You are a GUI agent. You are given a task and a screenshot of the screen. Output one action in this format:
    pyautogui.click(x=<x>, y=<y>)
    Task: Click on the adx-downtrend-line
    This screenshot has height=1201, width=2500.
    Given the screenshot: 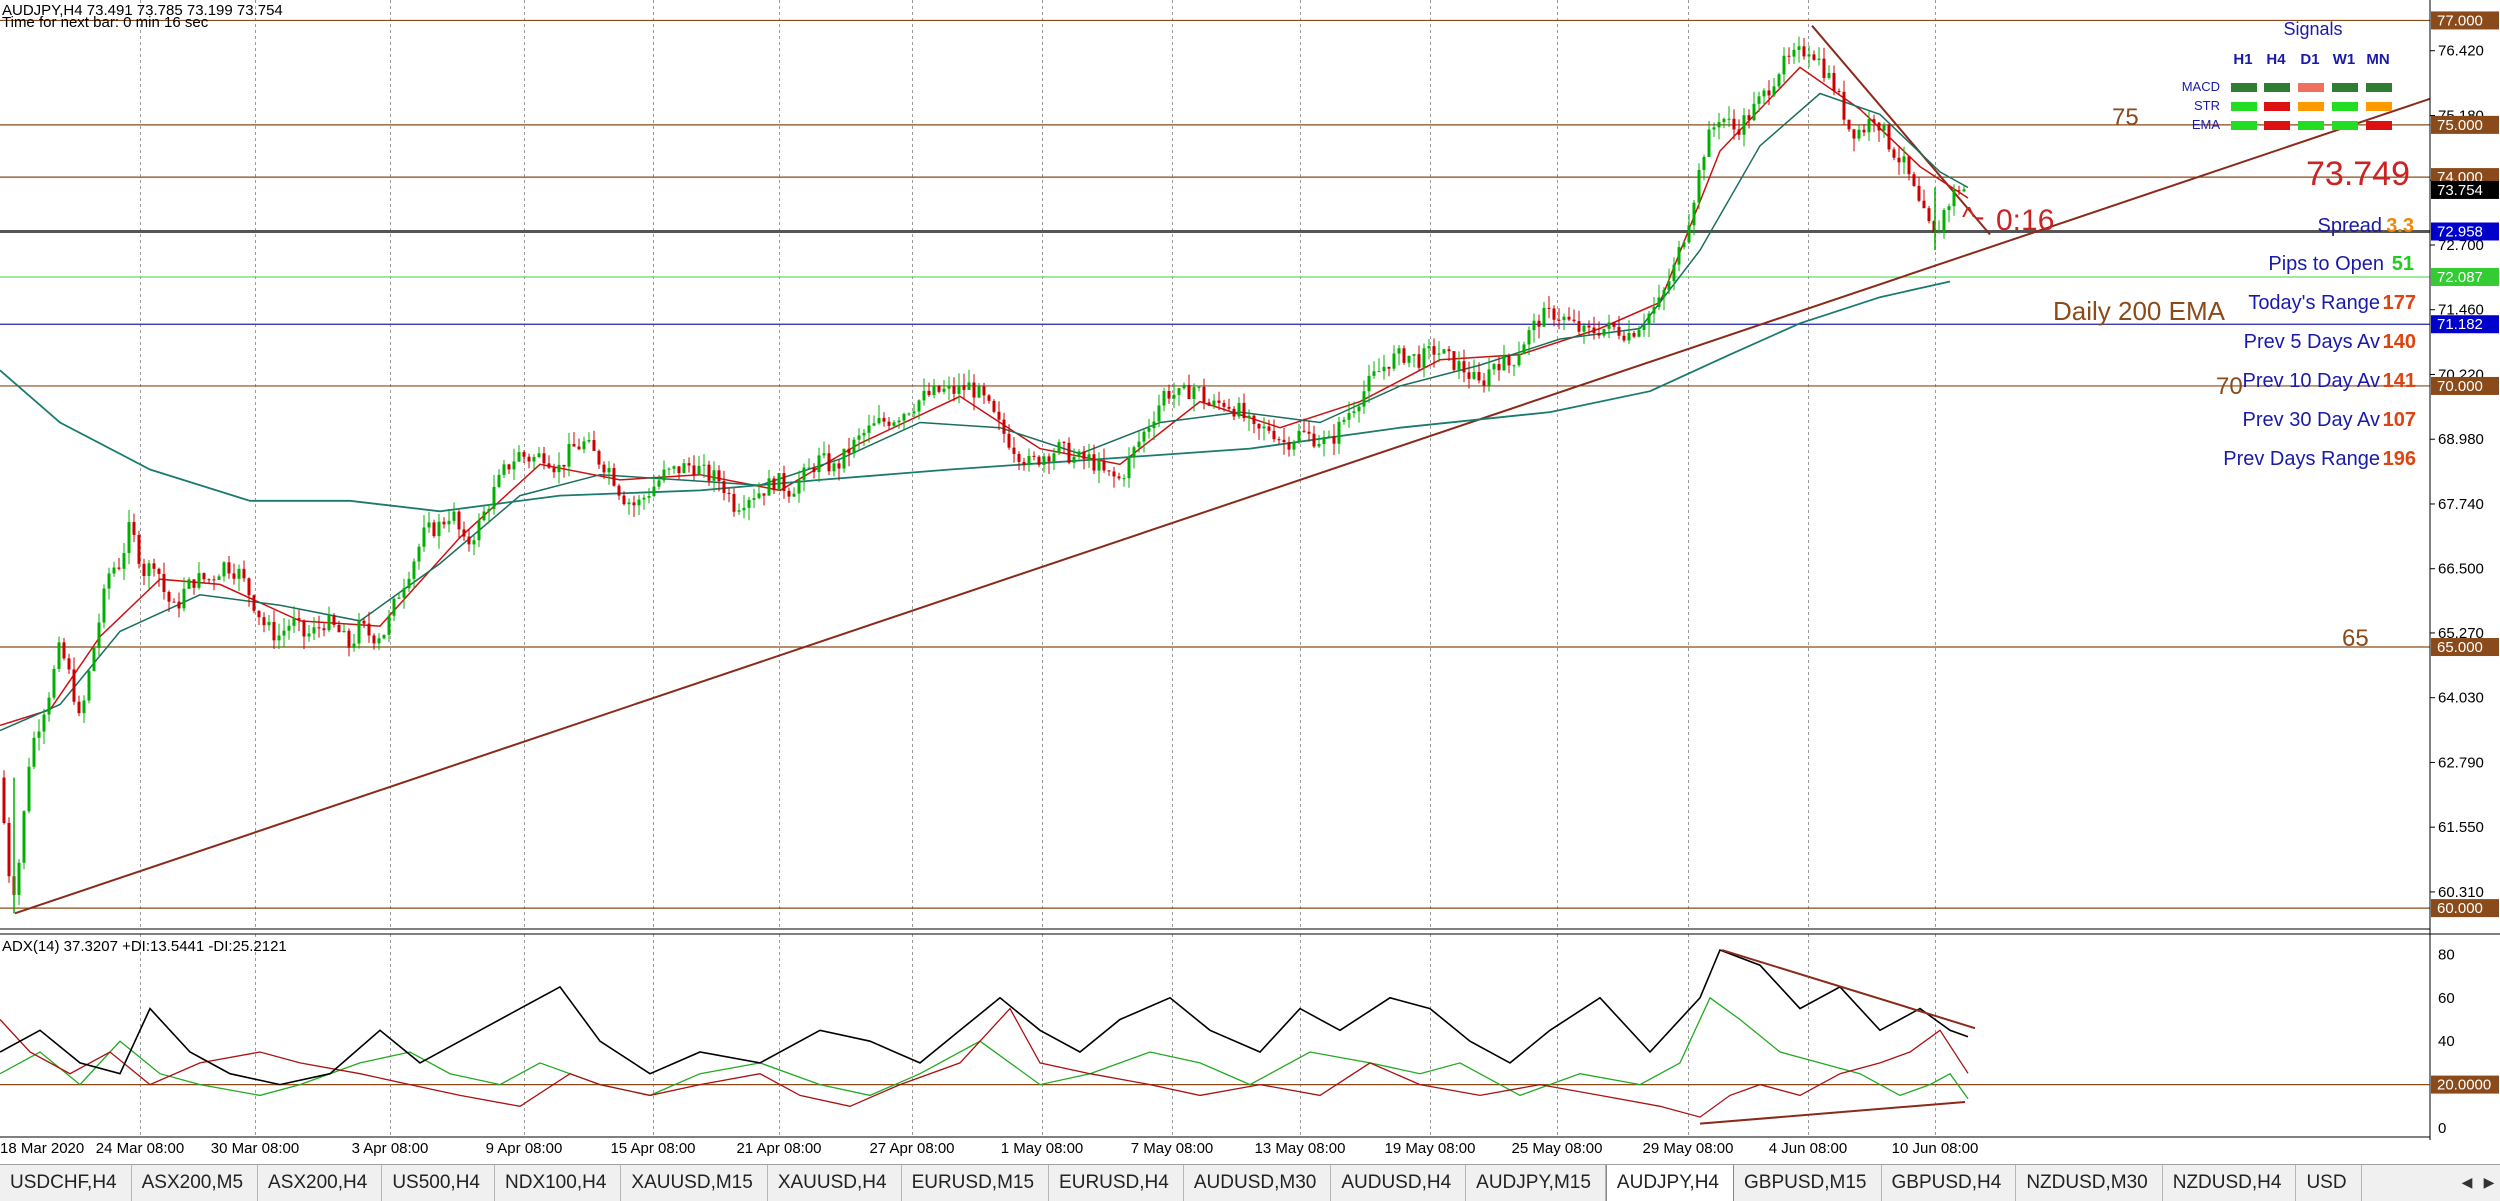 What is the action you would take?
    pyautogui.click(x=1848, y=989)
    